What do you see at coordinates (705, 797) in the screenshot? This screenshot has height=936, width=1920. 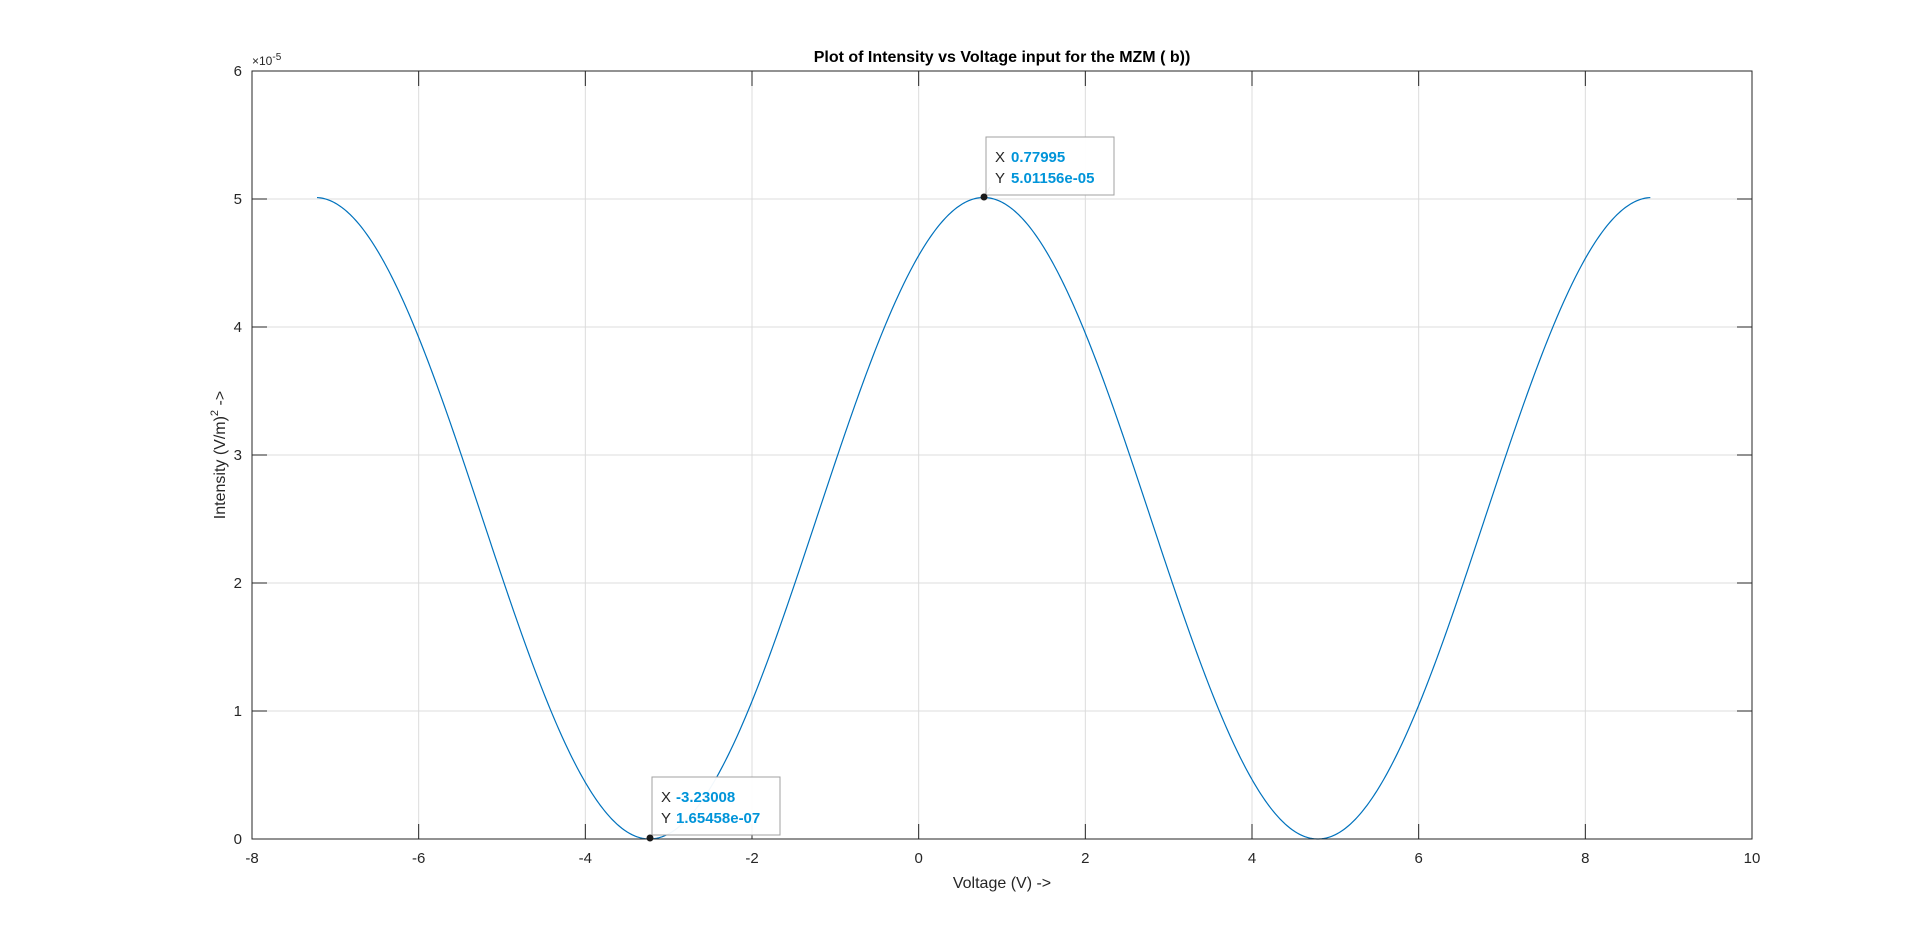 I see `datatip-min-x-value: -3.23008` at bounding box center [705, 797].